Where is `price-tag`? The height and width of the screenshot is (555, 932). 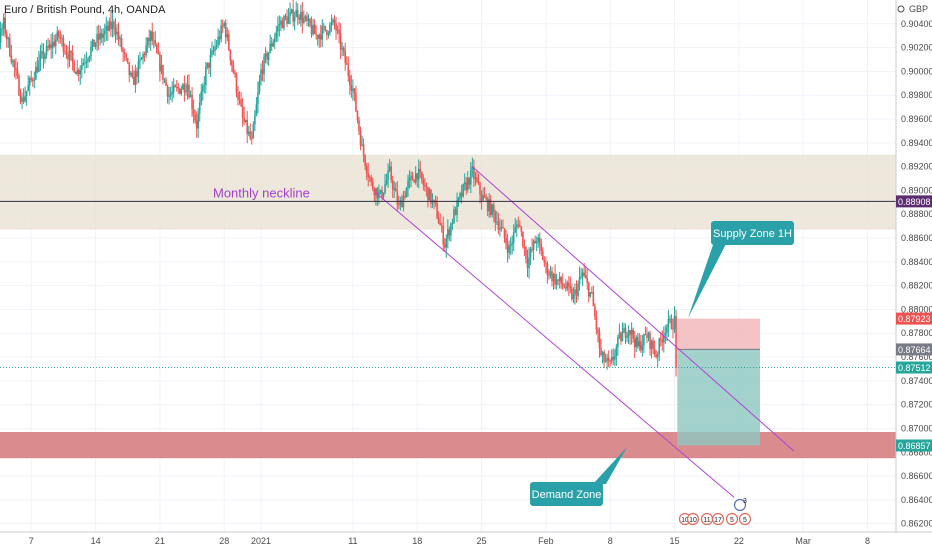
price-tag is located at coordinates (914, 367).